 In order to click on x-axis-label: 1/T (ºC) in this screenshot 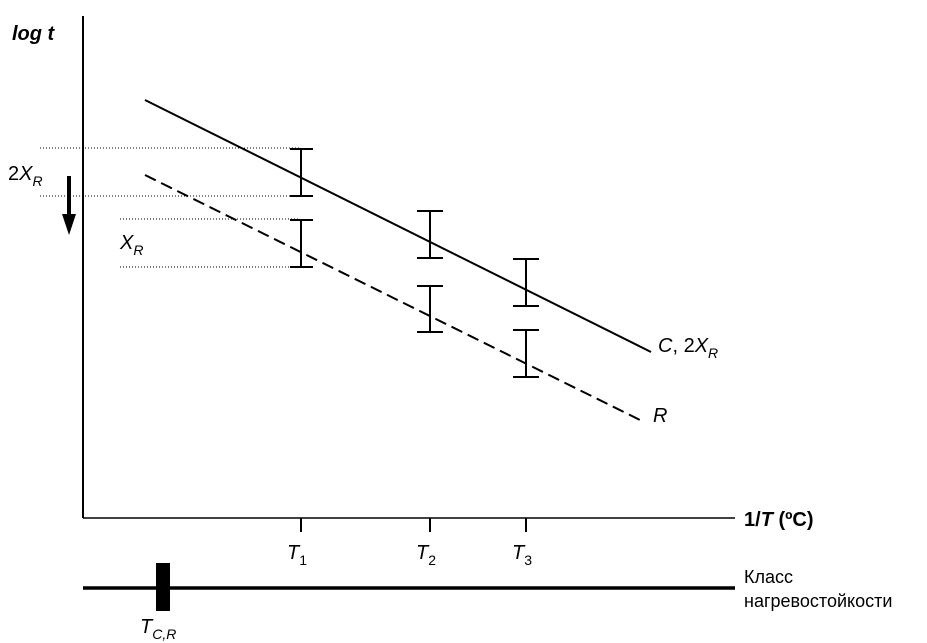, I will do `click(779, 520)`.